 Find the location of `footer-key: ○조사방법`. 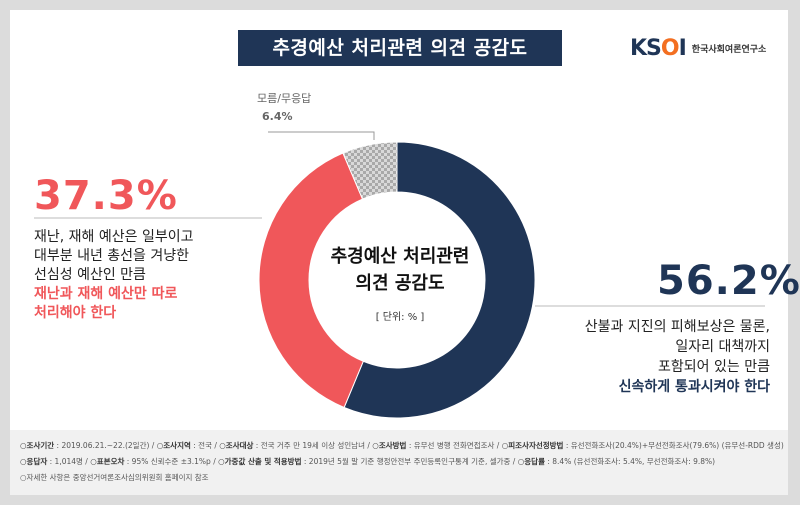

footer-key: ○조사방법 is located at coordinates (389, 445).